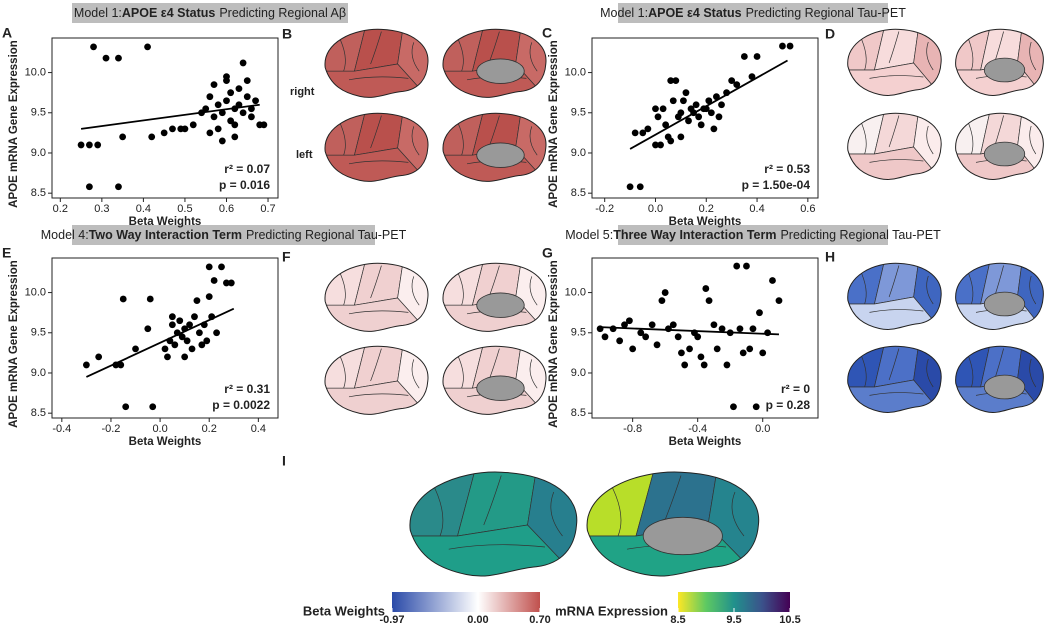 Image resolution: width=1050 pixels, height=632 pixels. I want to click on colorbar-title: Beta Weights, so click(344, 610).